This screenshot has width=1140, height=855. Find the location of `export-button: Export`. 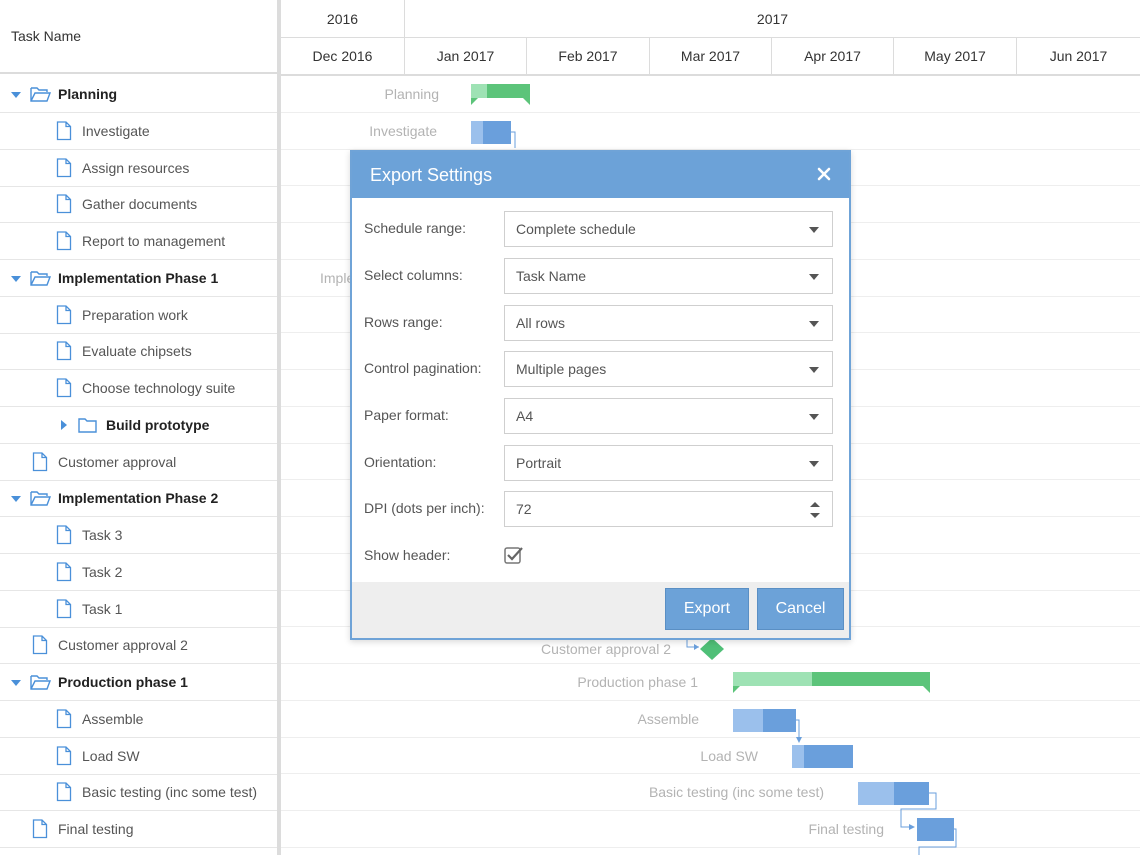

export-button: Export is located at coordinates (707, 609).